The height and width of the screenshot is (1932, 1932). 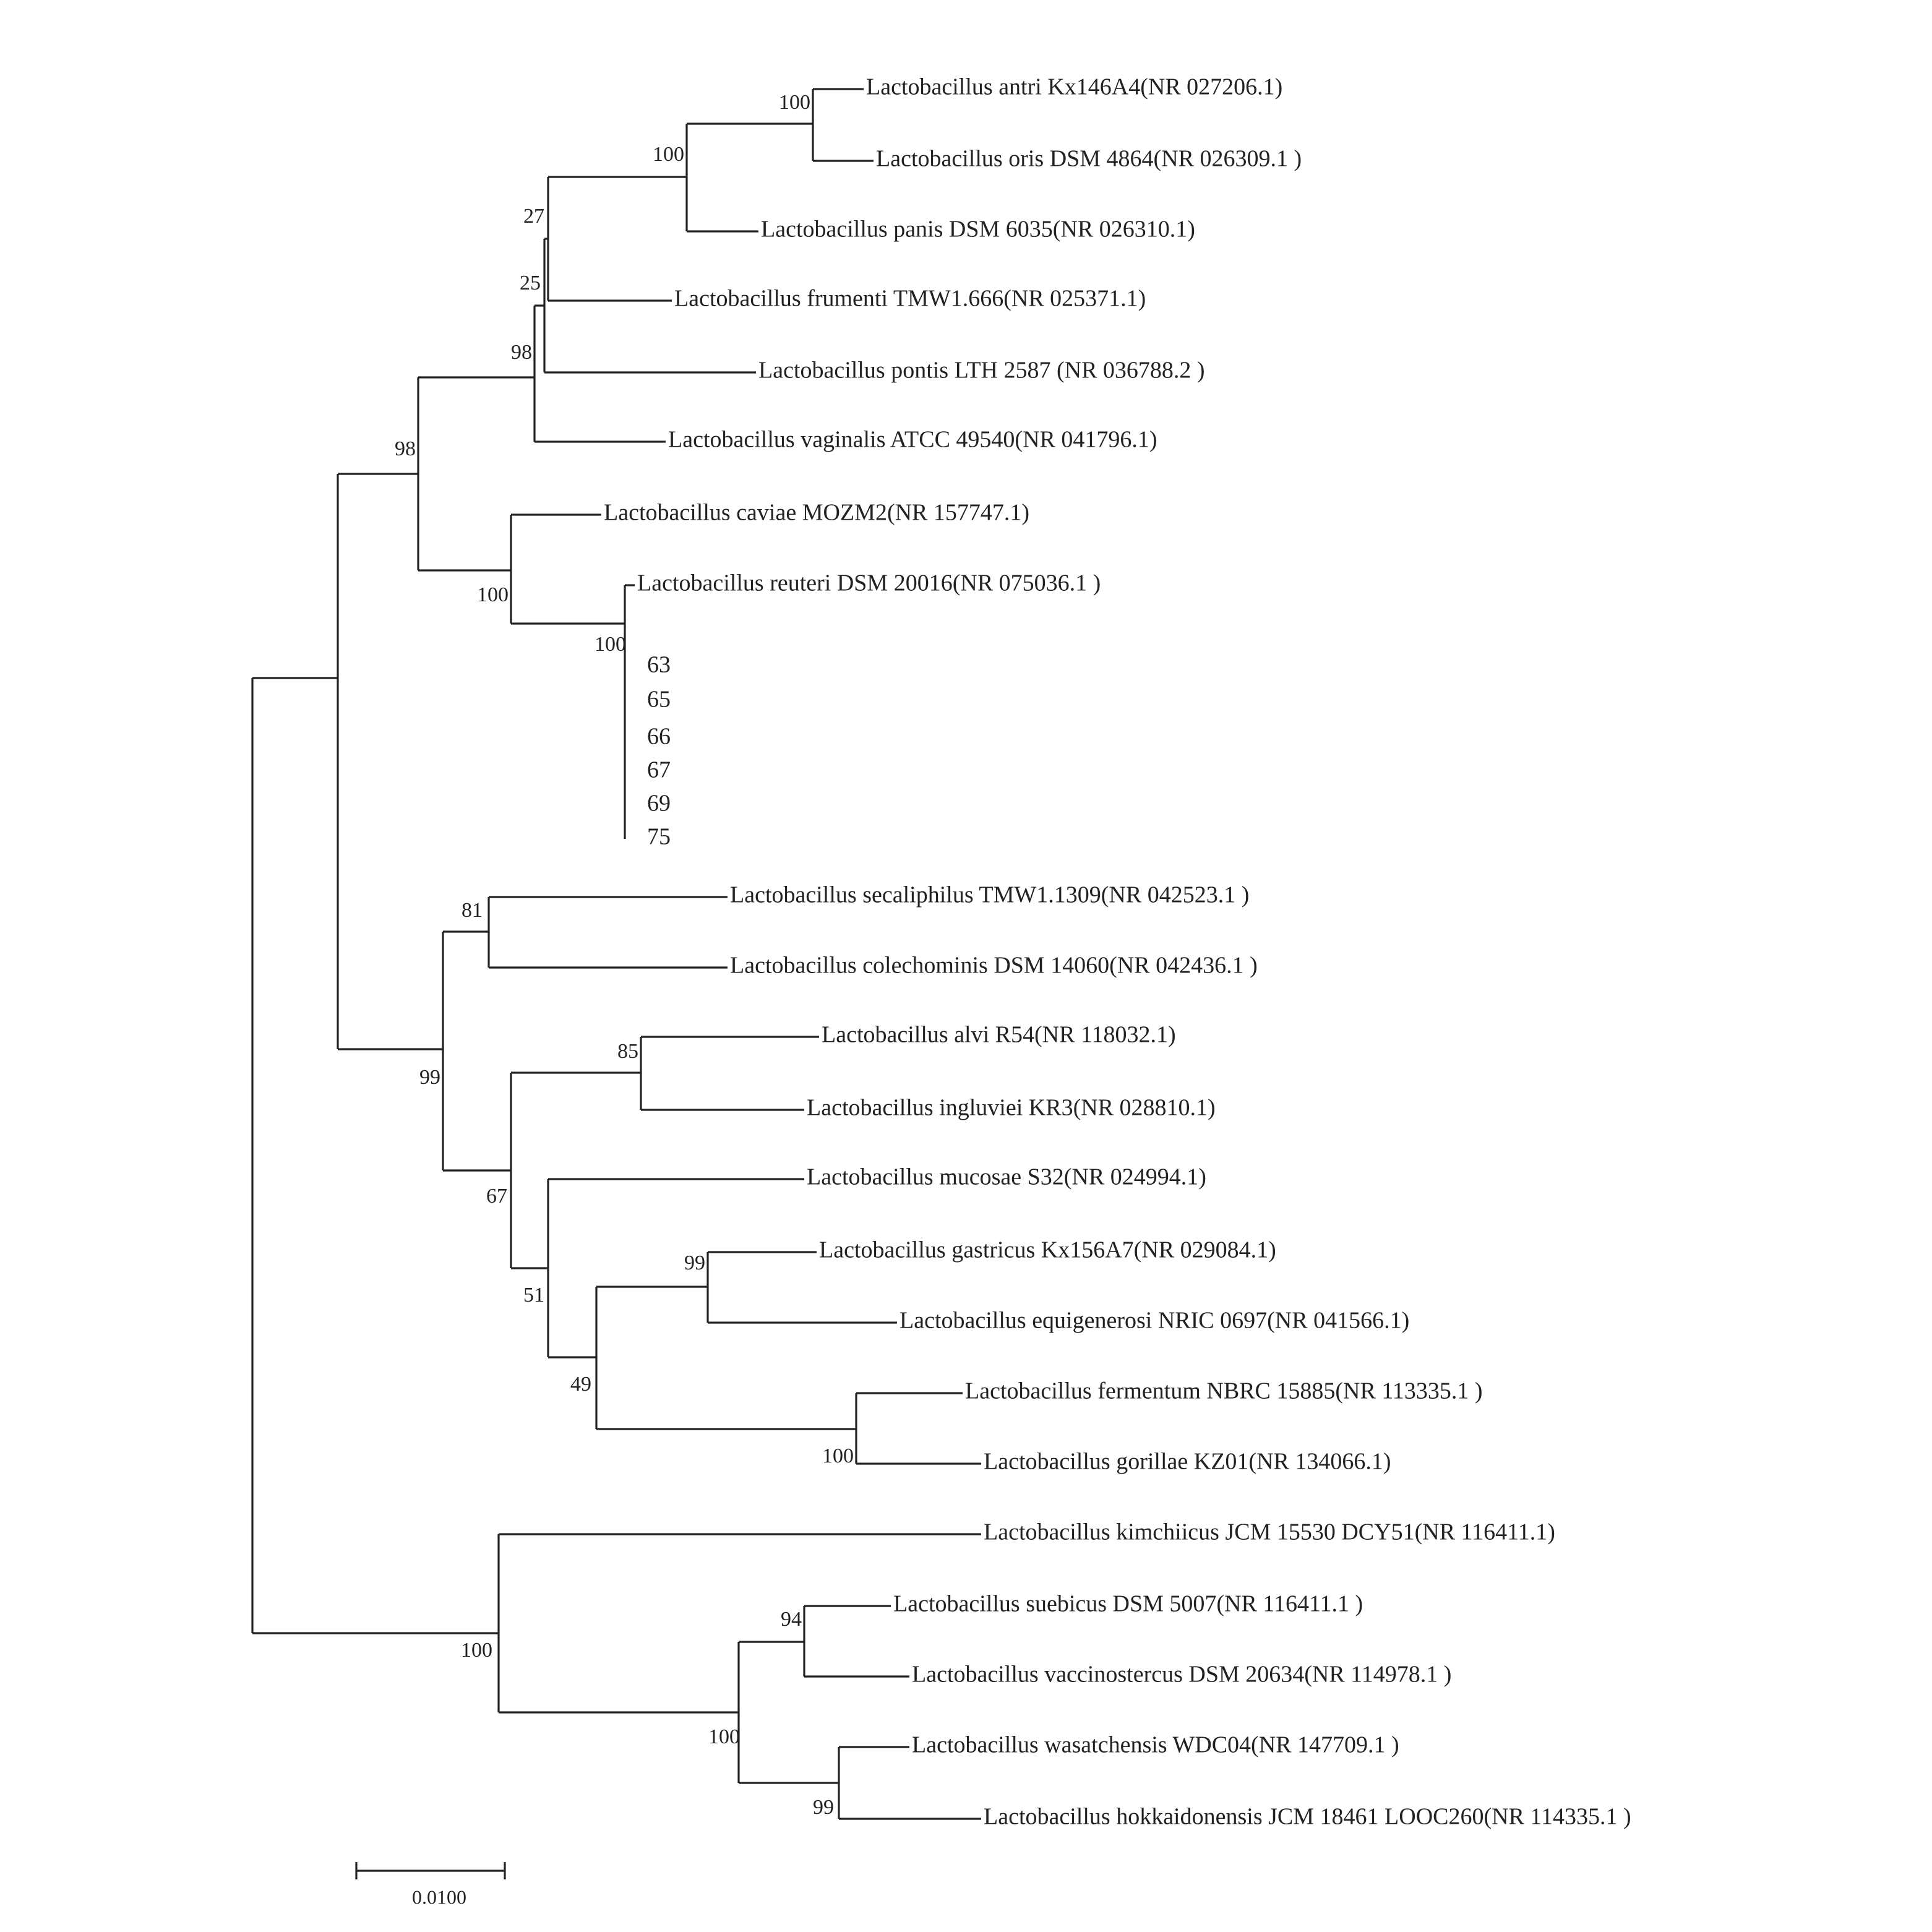 What do you see at coordinates (533, 1295) in the screenshot?
I see `bootstrap-value: 51` at bounding box center [533, 1295].